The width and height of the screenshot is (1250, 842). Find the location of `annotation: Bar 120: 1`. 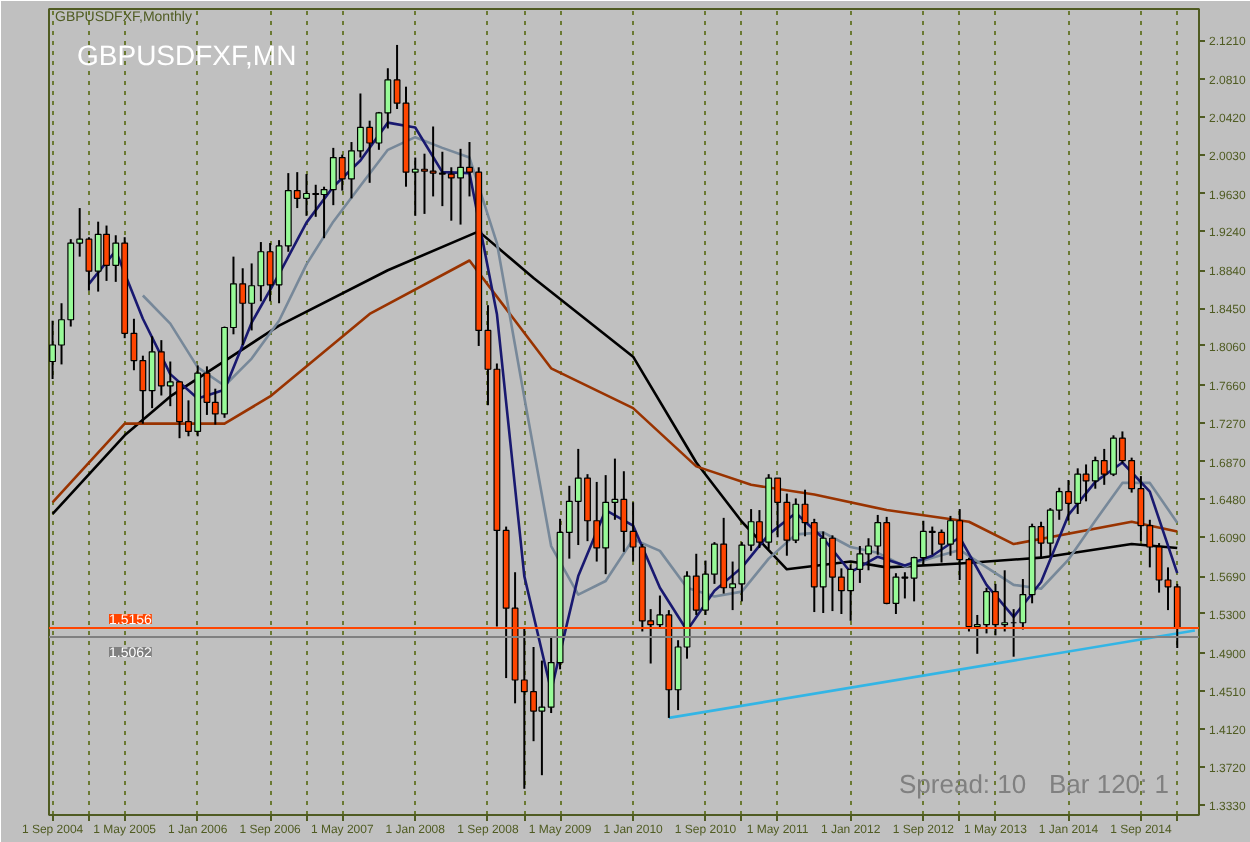

annotation: Bar 120: 1 is located at coordinates (1109, 784).